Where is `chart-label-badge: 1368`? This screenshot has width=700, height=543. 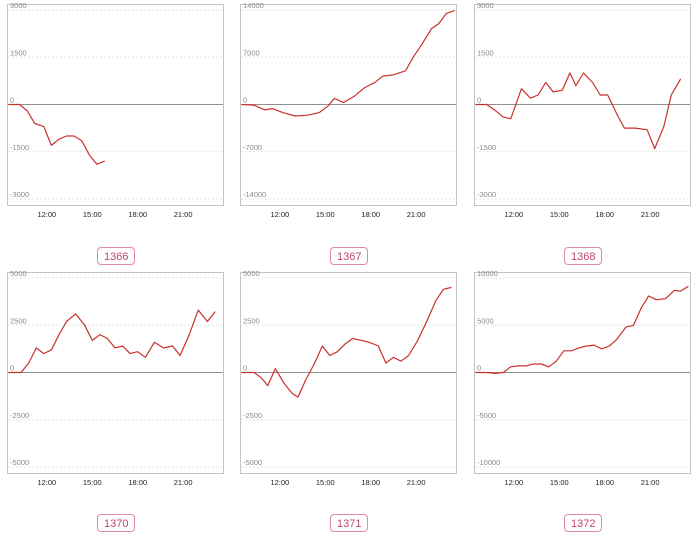
chart-label-badge: 1368 is located at coordinates (583, 256).